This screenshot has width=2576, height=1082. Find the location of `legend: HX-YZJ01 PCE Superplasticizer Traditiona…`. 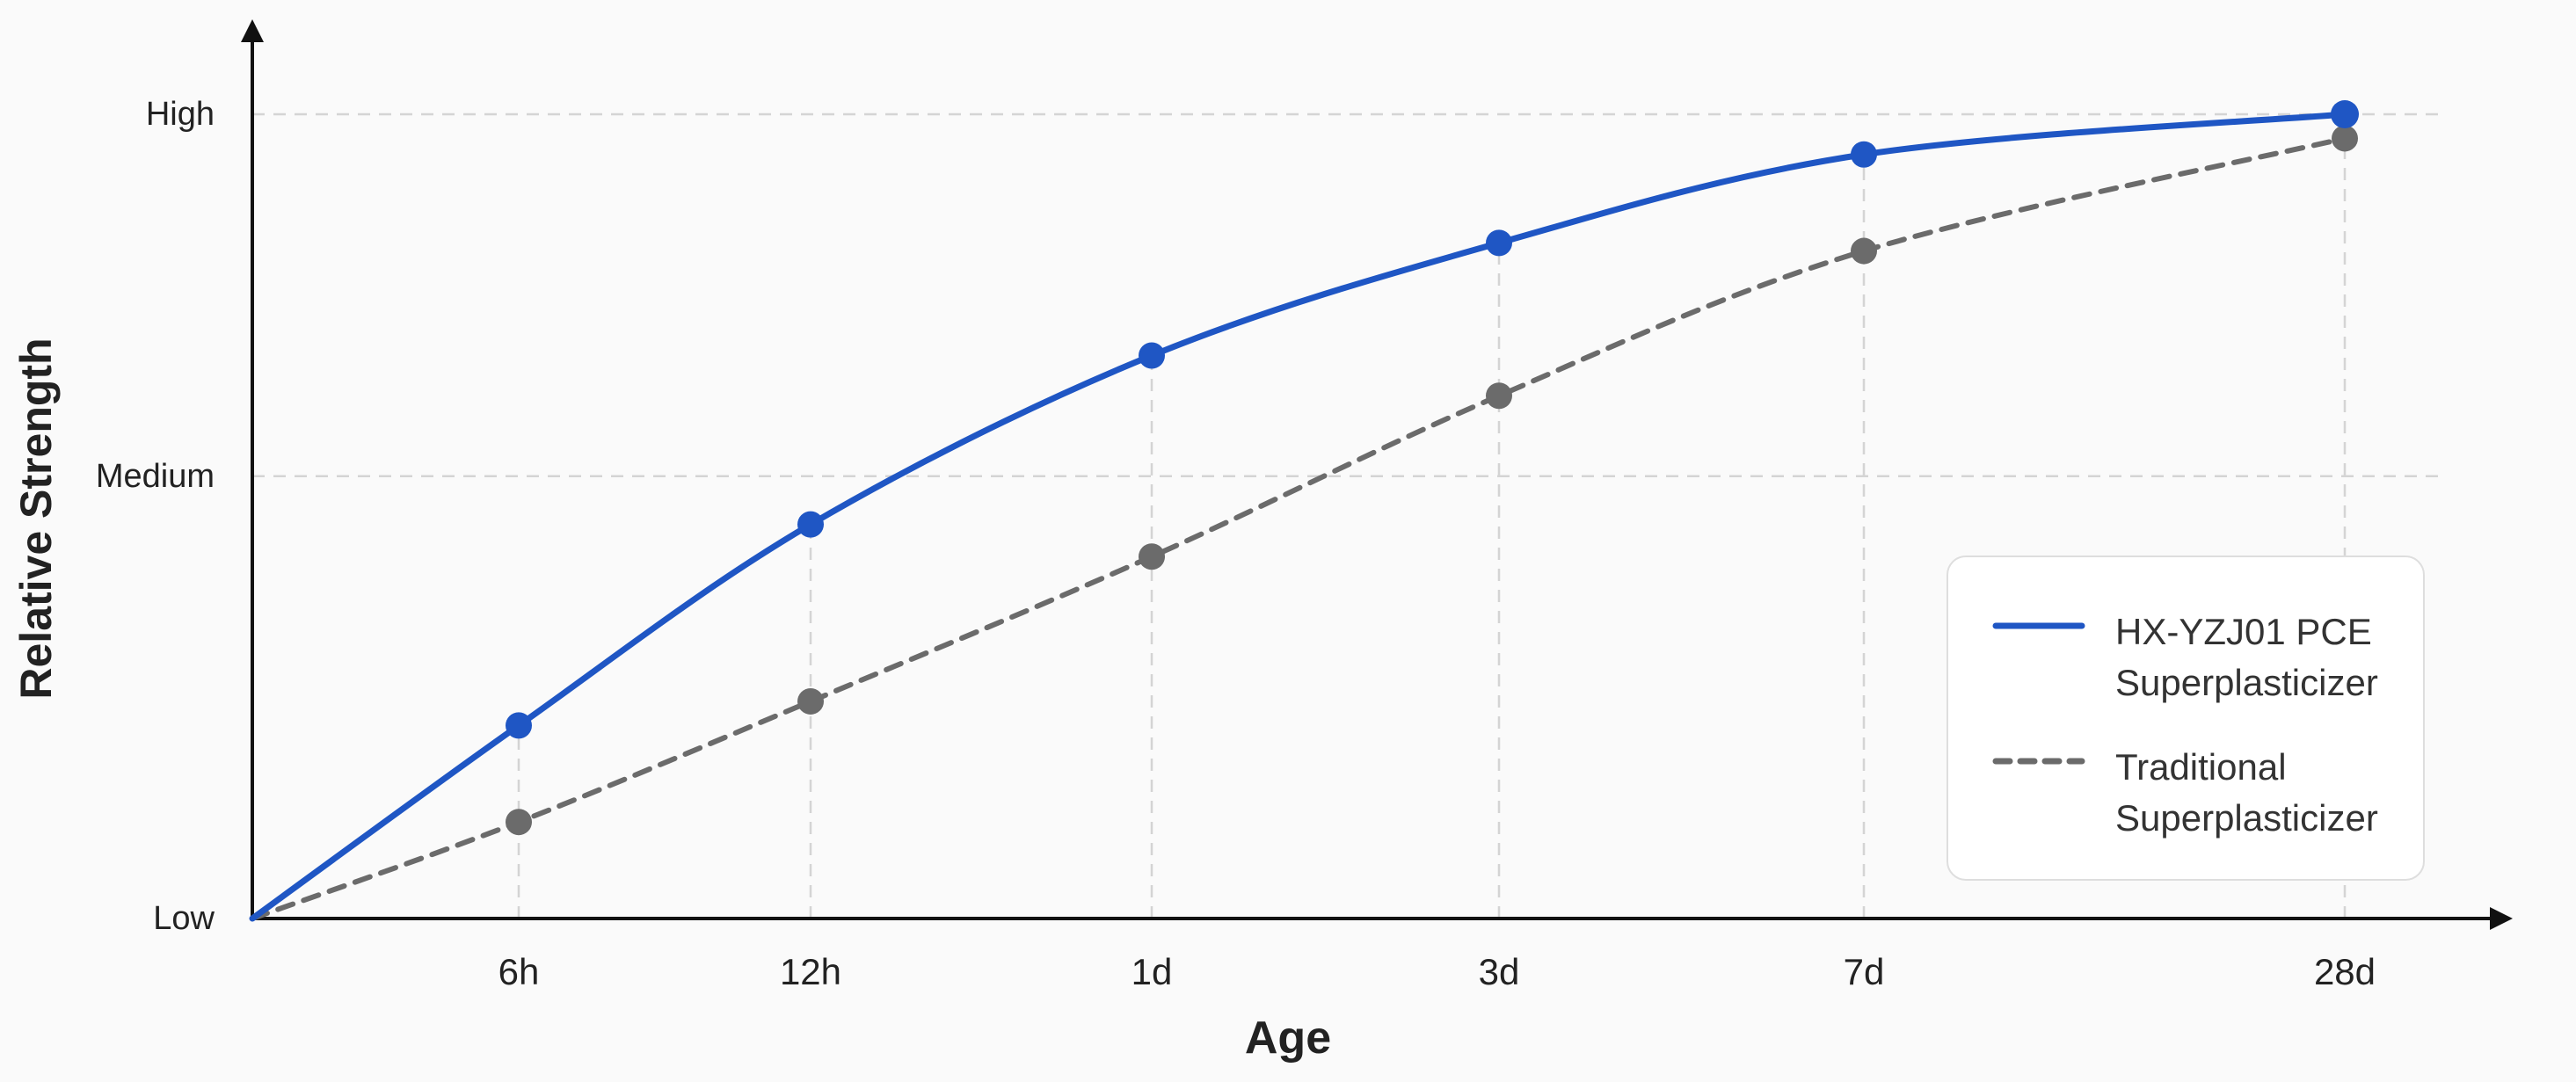

legend: HX-YZJ01 PCE Superplasticizer Traditiona… is located at coordinates (2186, 718).